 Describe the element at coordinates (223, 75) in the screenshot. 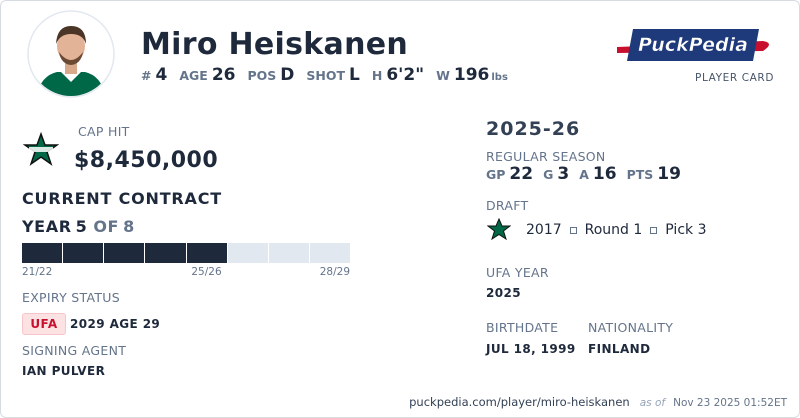

I see `info-value: 26` at that location.